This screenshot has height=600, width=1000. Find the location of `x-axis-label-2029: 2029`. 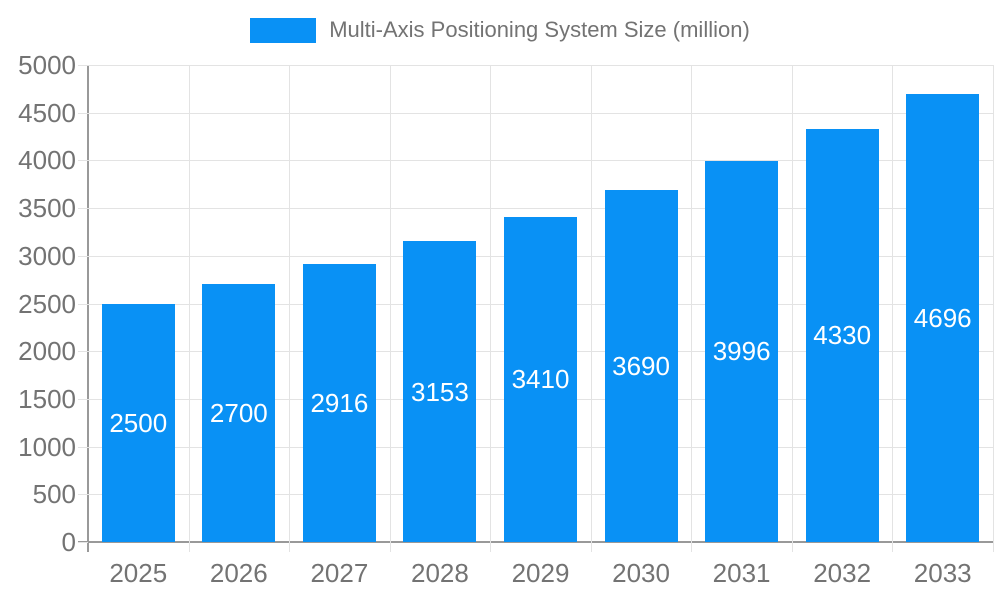

x-axis-label-2029: 2029 is located at coordinates (540, 573).